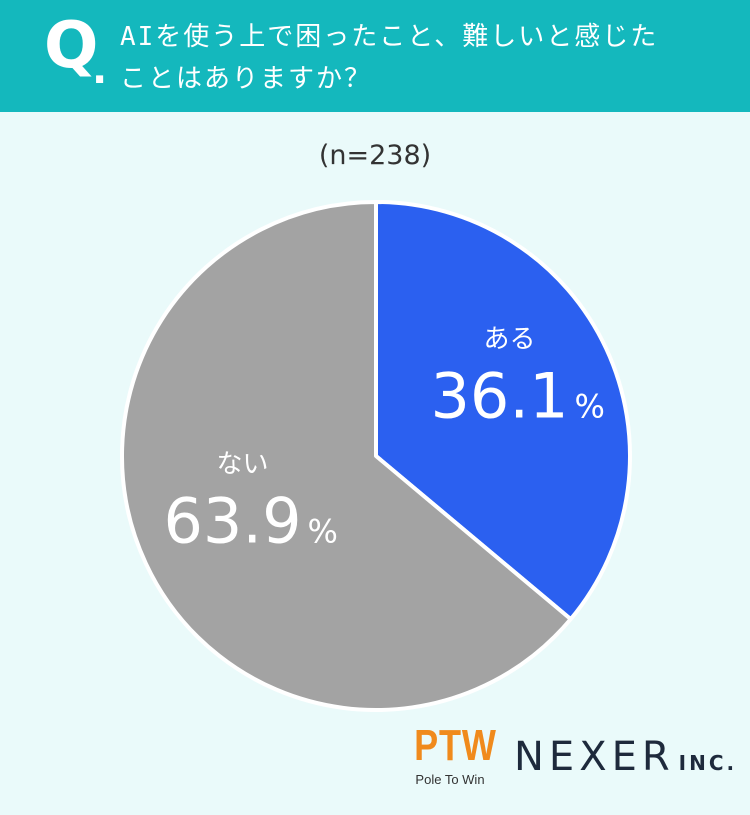 The image size is (750, 815). Describe the element at coordinates (232, 520) in the screenshot. I see `slice-value-2: 63.9` at that location.